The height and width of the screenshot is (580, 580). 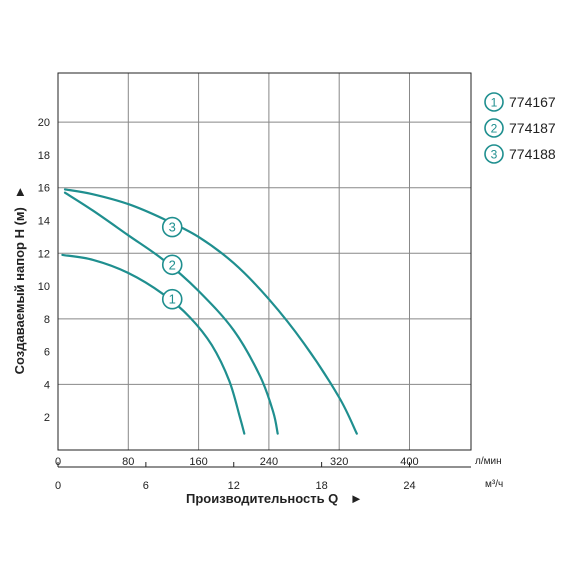 What do you see at coordinates (44, 123) in the screenshot?
I see `y-tick-20: 20` at bounding box center [44, 123].